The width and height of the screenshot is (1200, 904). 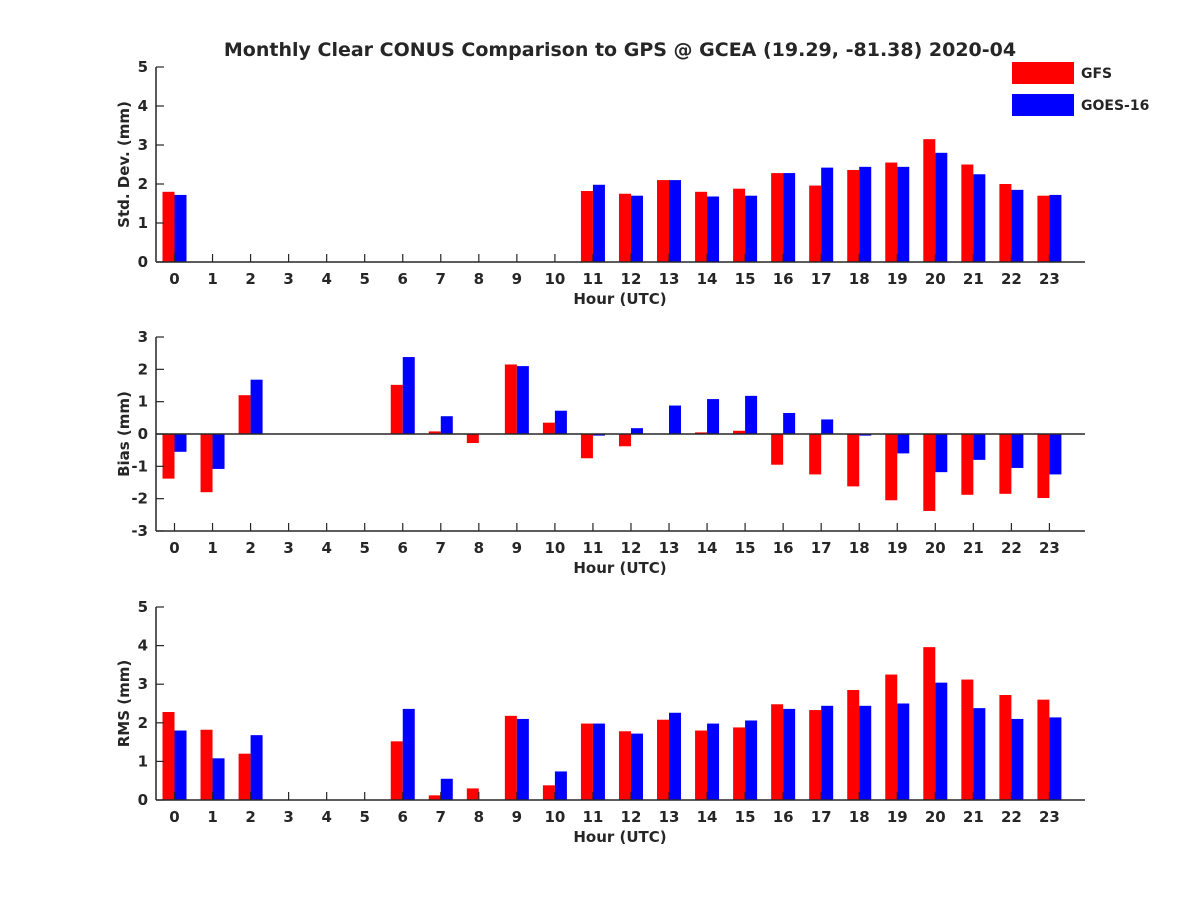 What do you see at coordinates (326, 817) in the screenshot?
I see `x-tick-label: 4` at bounding box center [326, 817].